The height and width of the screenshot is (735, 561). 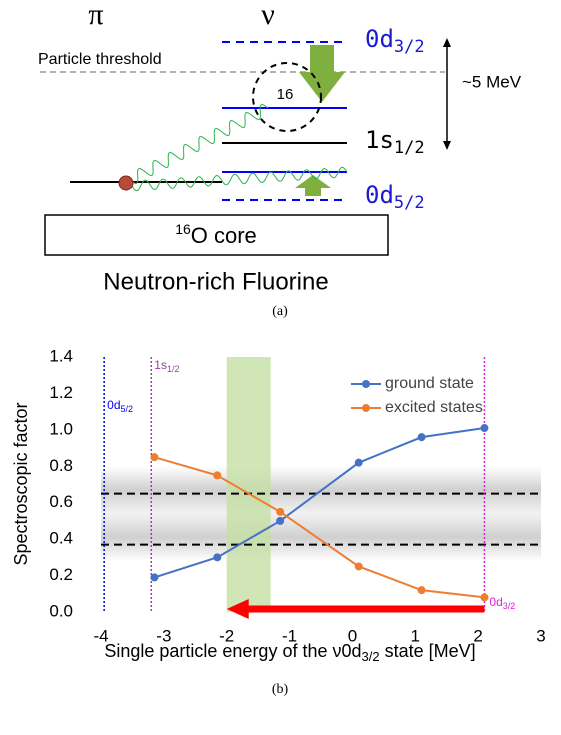 I want to click on label-sub: 1/2, so click(x=173, y=369).